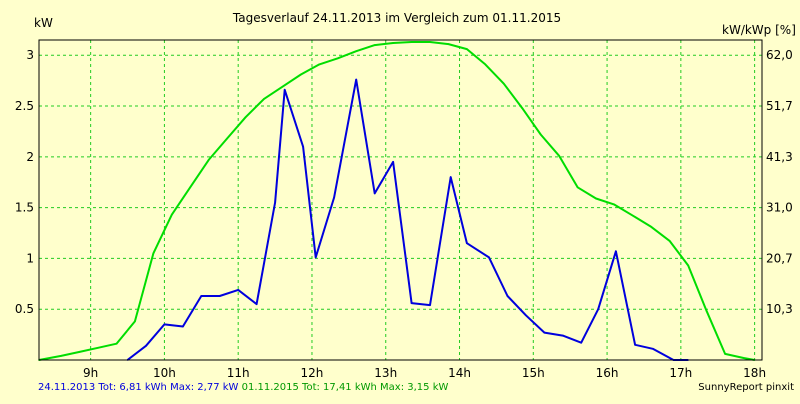 This screenshot has width=800, height=404. I want to click on x-tick-label: 11h, so click(238, 373).